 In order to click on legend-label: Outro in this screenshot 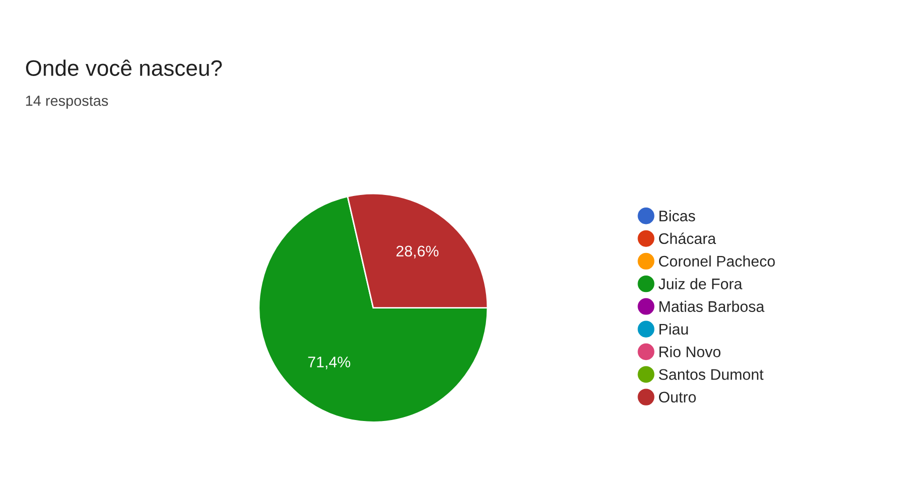, I will do `click(677, 397)`.